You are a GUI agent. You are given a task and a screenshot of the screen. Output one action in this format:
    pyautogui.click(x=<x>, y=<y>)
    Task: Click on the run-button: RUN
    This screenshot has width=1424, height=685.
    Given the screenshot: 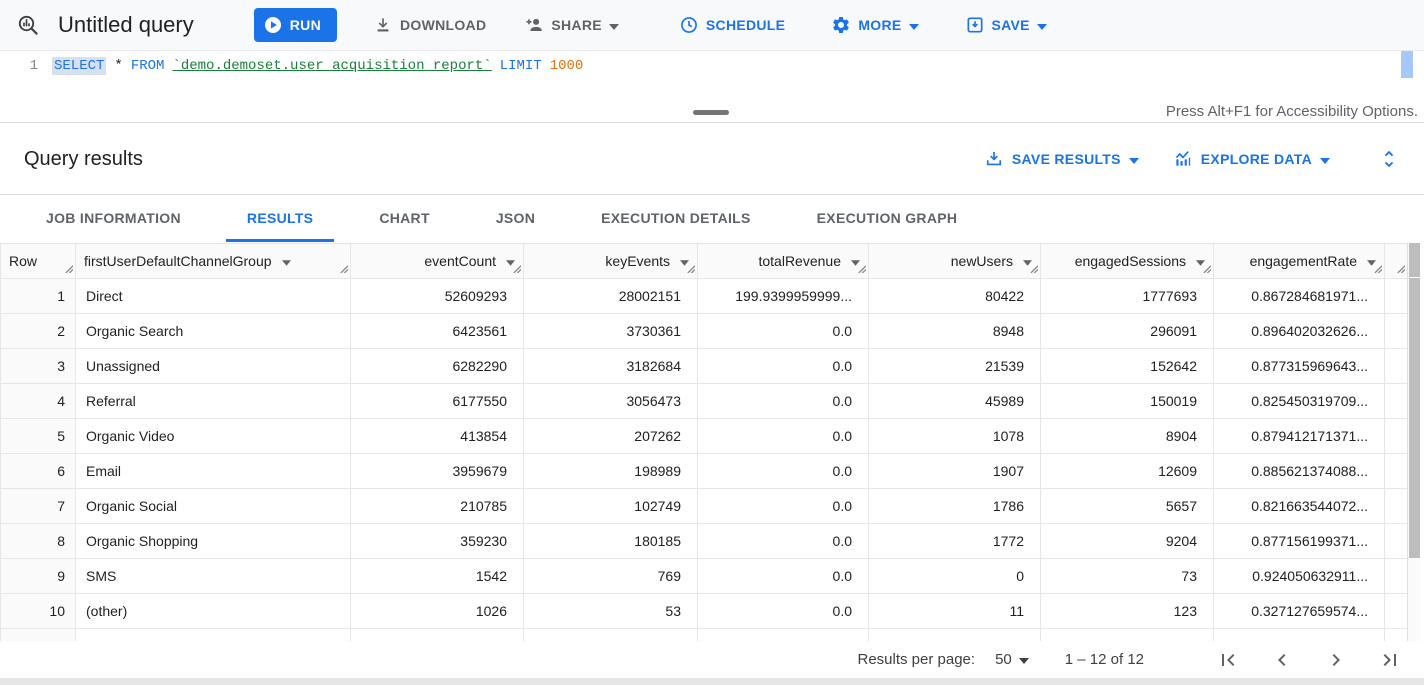 What is the action you would take?
    pyautogui.click(x=295, y=25)
    